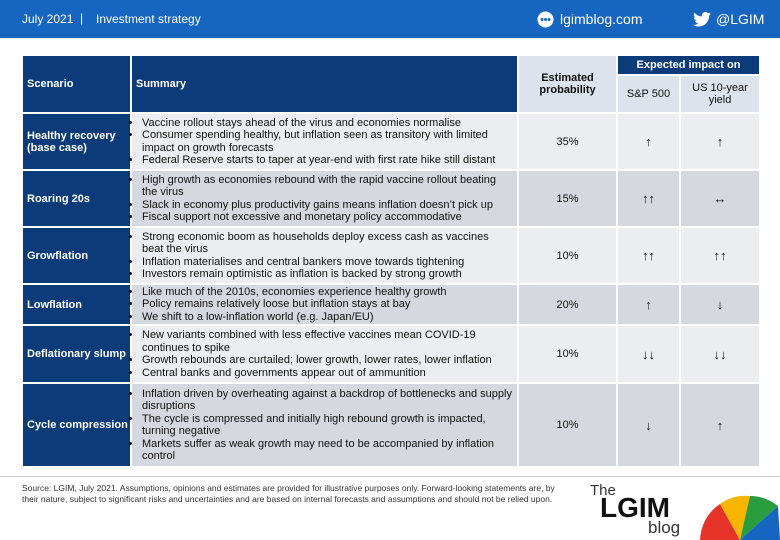 The height and width of the screenshot is (540, 780). What do you see at coordinates (603, 490) in the screenshot?
I see `logo-the: The` at bounding box center [603, 490].